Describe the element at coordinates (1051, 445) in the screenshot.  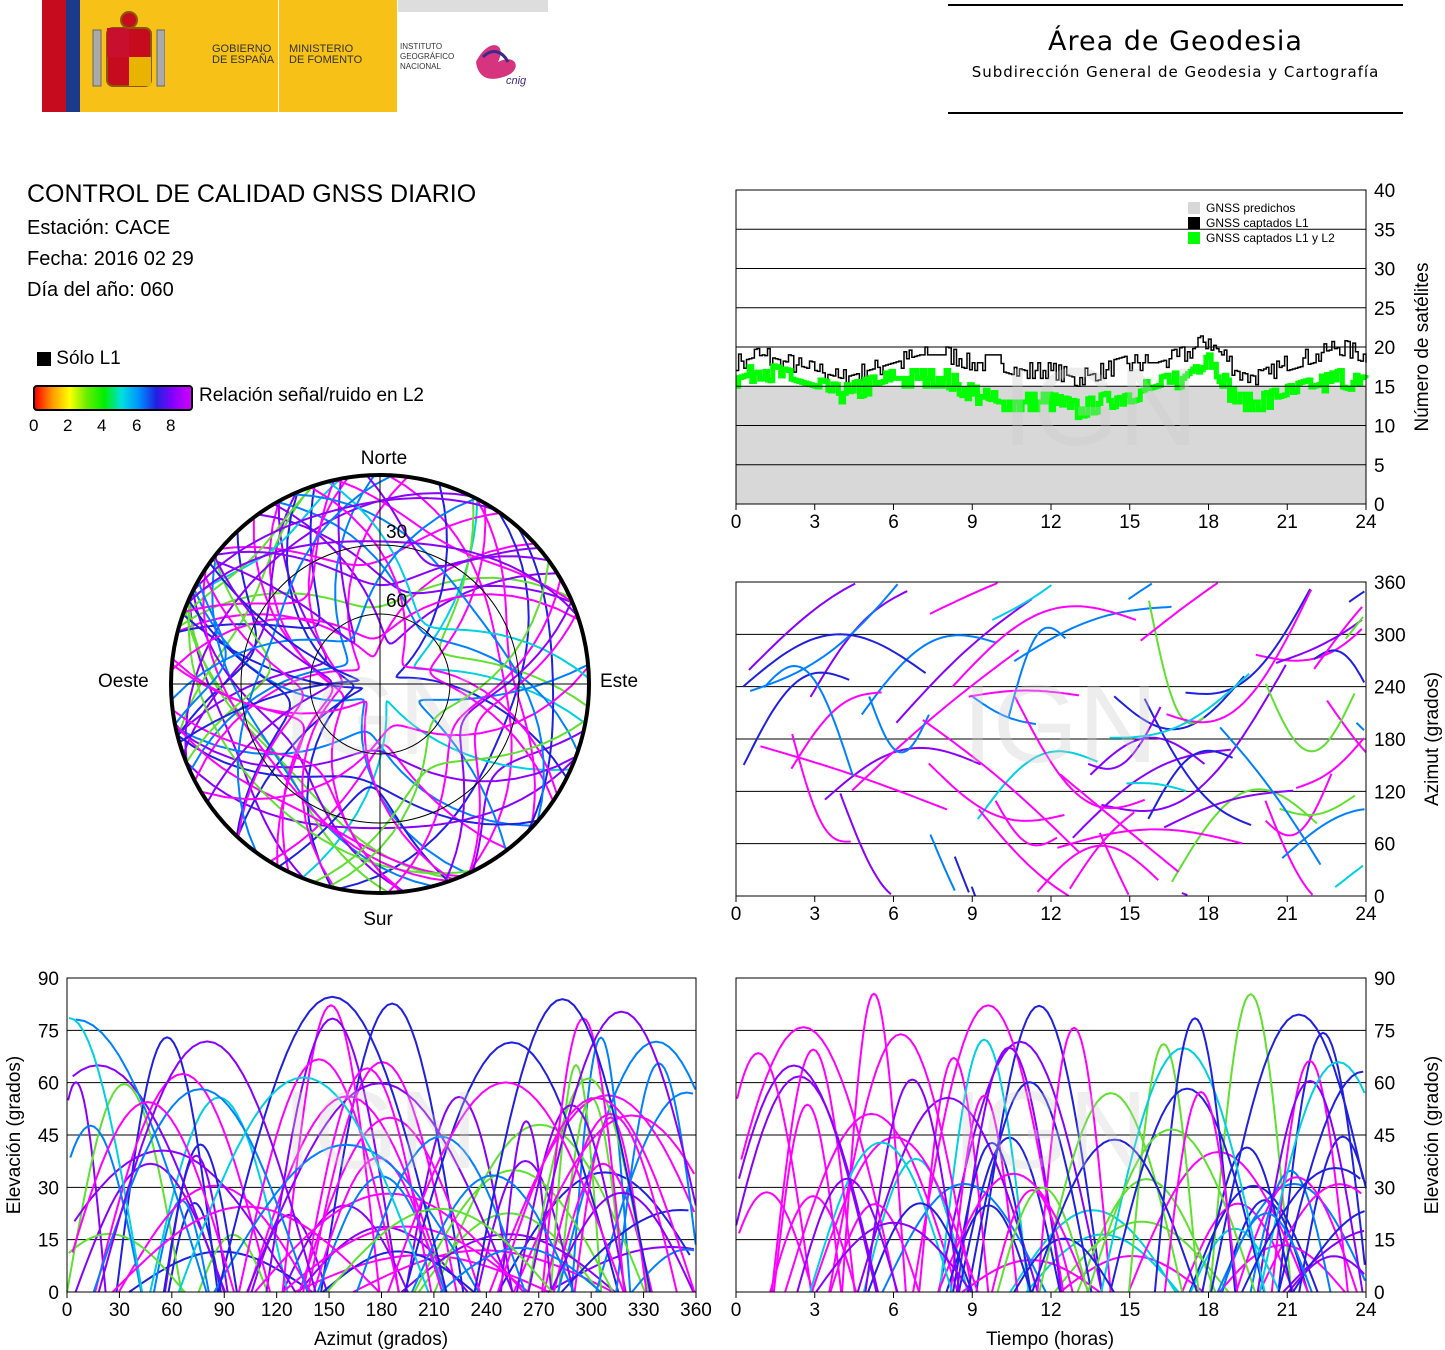
I see `predicted-area` at that location.